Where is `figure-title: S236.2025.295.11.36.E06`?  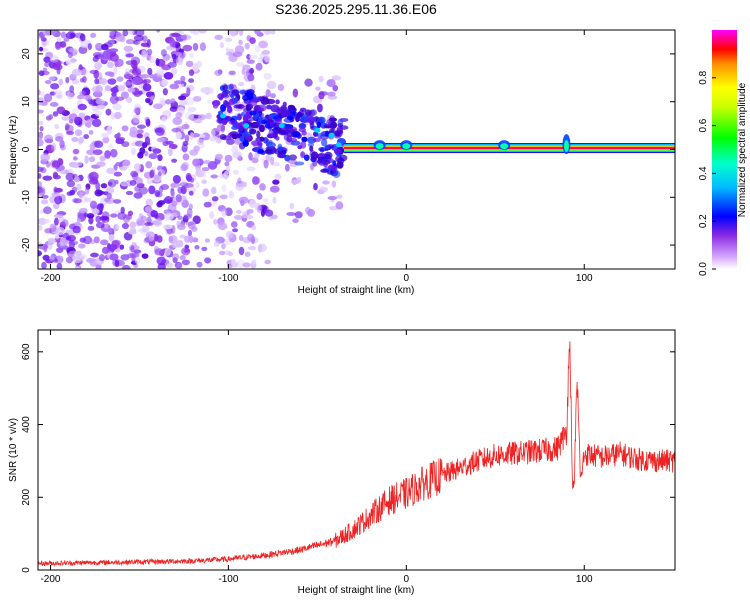
figure-title: S236.2025.295.11.36.E06 is located at coordinates (356, 9).